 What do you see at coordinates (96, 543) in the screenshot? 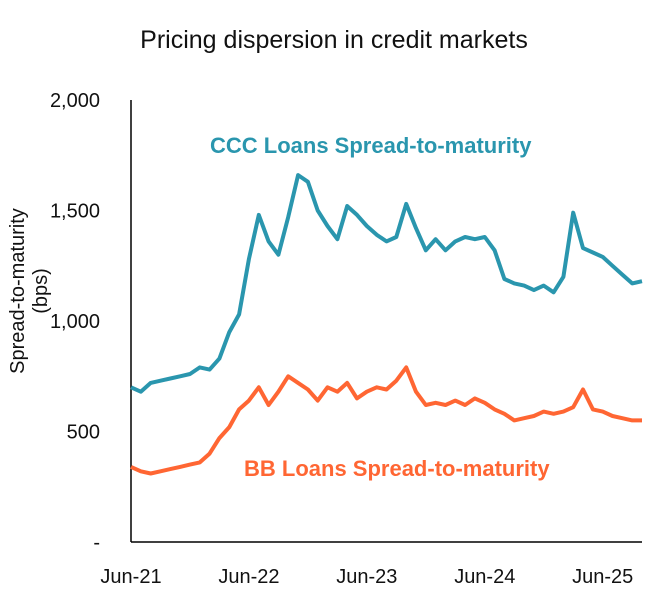
I see `y-tick-label: -` at bounding box center [96, 543].